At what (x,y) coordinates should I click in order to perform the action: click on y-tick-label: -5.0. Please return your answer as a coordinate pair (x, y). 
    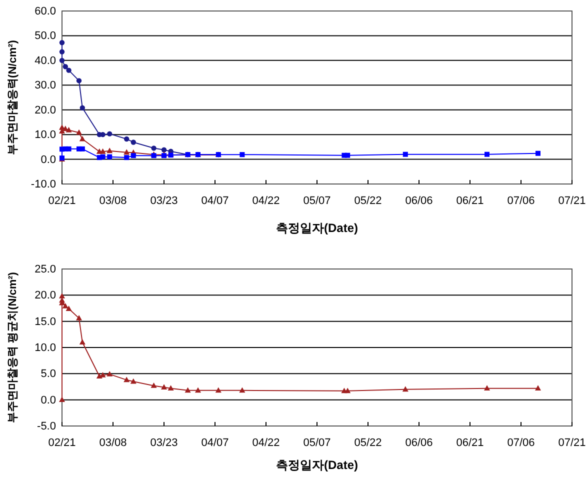
    Looking at the image, I should click on (46, 426).